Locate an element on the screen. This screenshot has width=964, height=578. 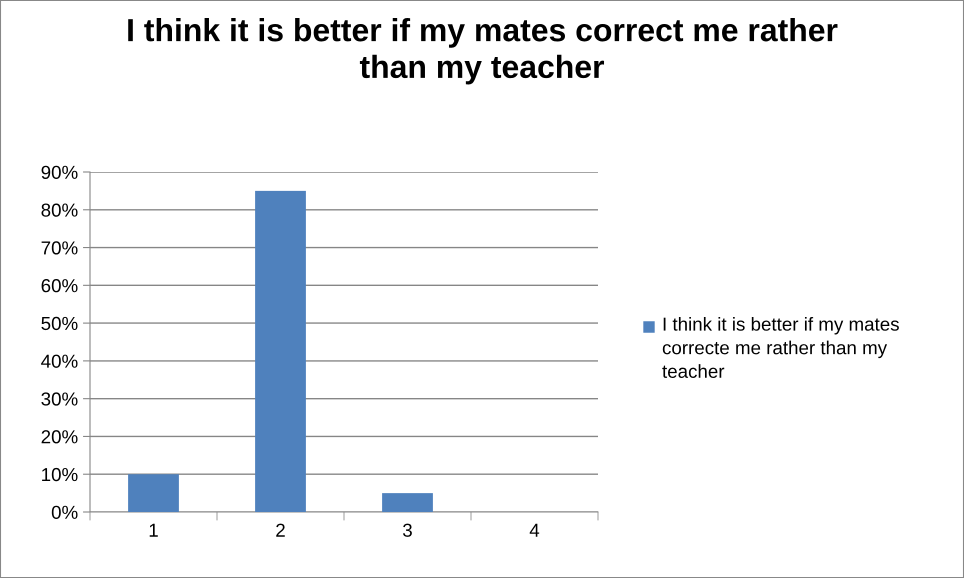
x-tick-label: 1 is located at coordinates (154, 530).